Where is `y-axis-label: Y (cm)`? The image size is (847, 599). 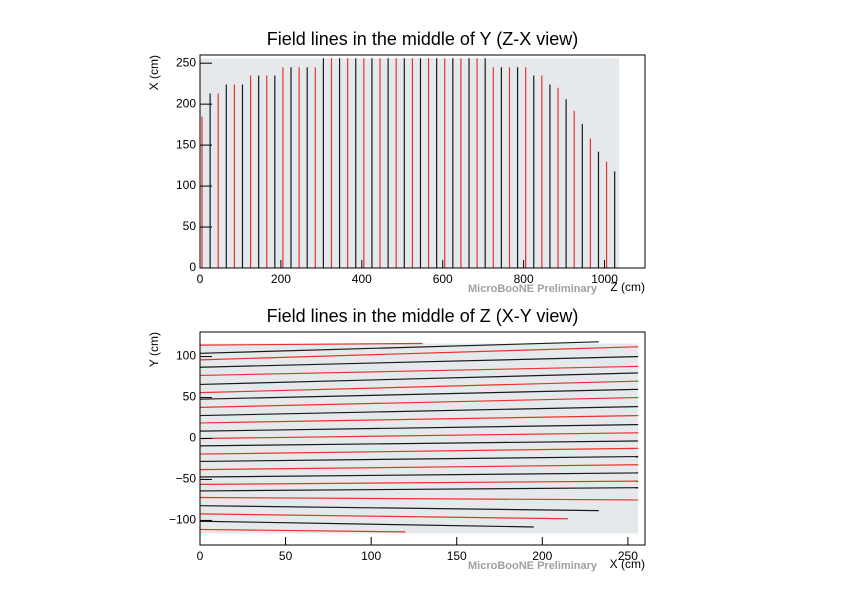 y-axis-label: Y (cm) is located at coordinates (154, 349).